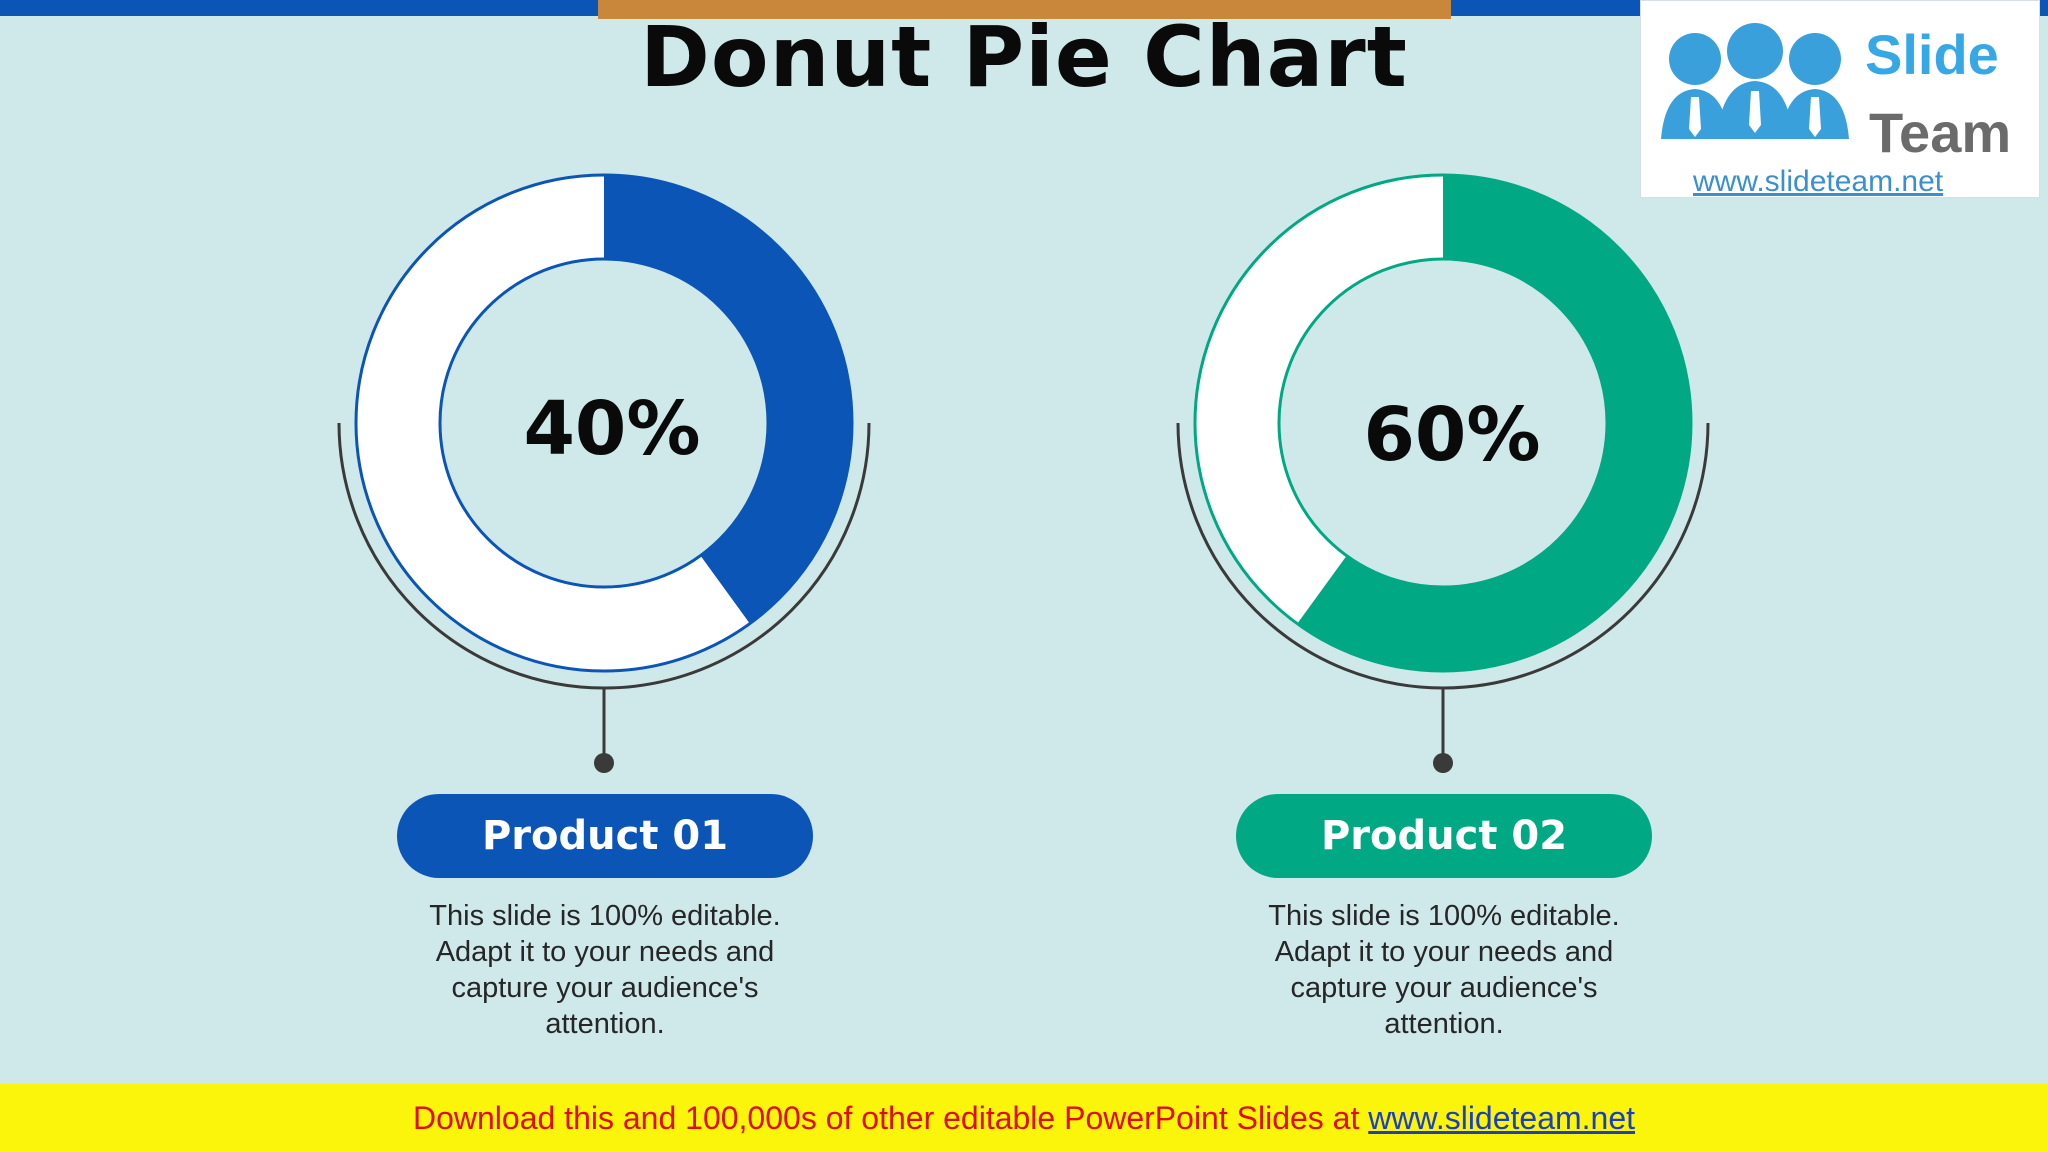  Describe the element at coordinates (1502, 1118) in the screenshot. I see `footer-link: www.slideteam.net` at that location.